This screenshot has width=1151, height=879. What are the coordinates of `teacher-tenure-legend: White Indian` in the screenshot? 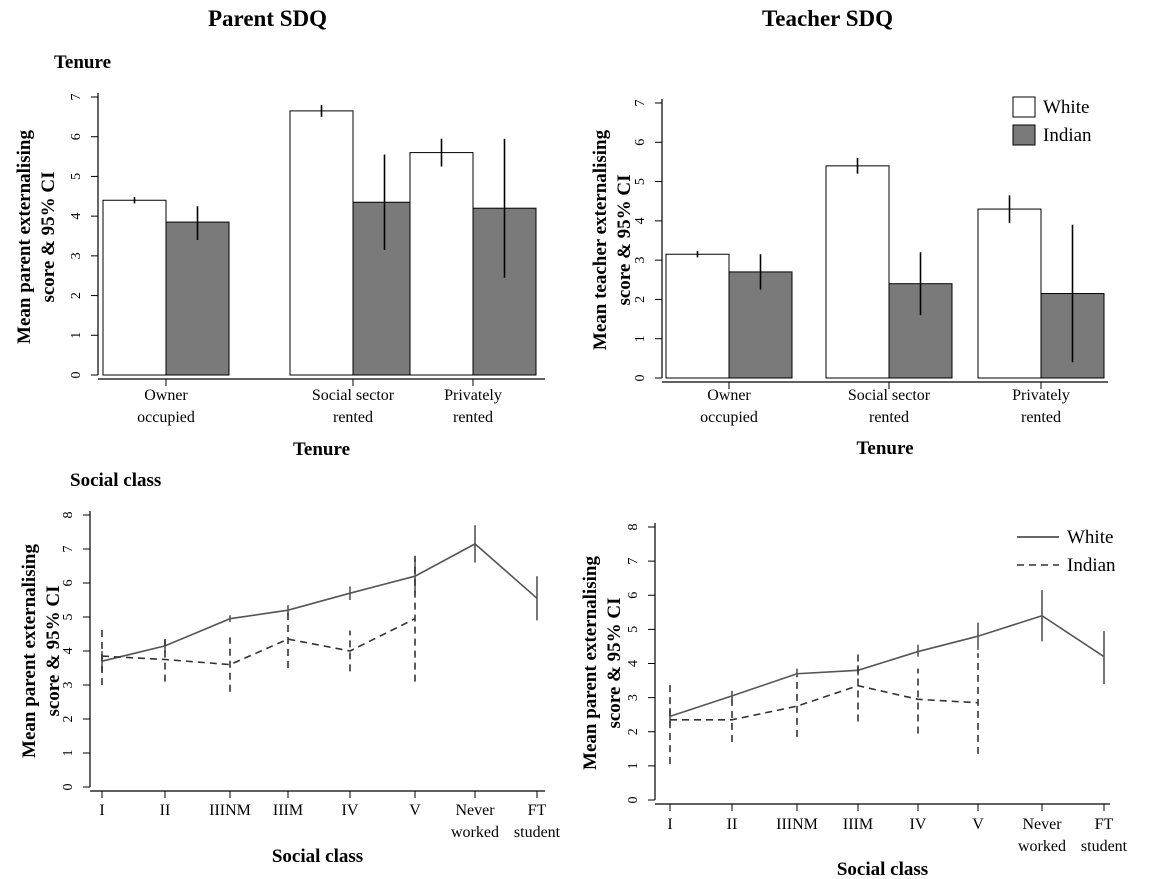 It's located at (1052, 121).